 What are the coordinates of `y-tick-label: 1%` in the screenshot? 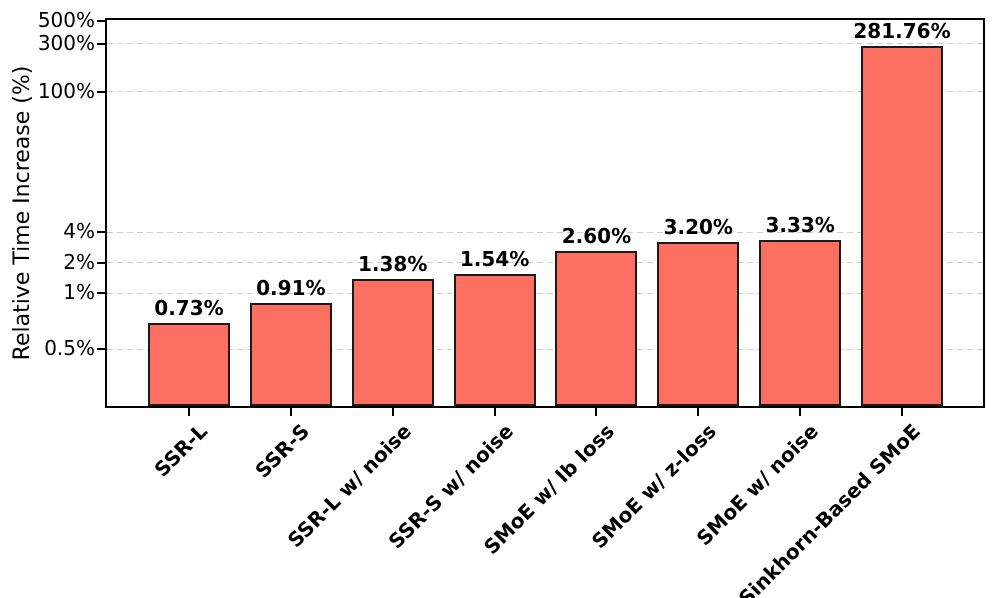 It's located at (79, 292).